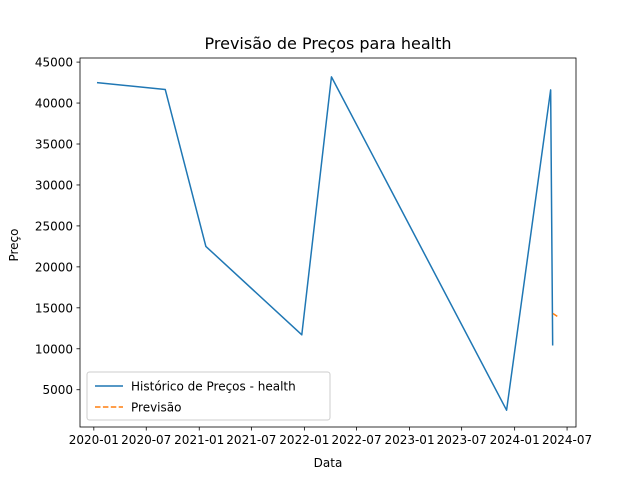 Image resolution: width=640 pixels, height=480 pixels. Describe the element at coordinates (146, 440) in the screenshot. I see `x-tick-label-2: 2020-07` at that location.